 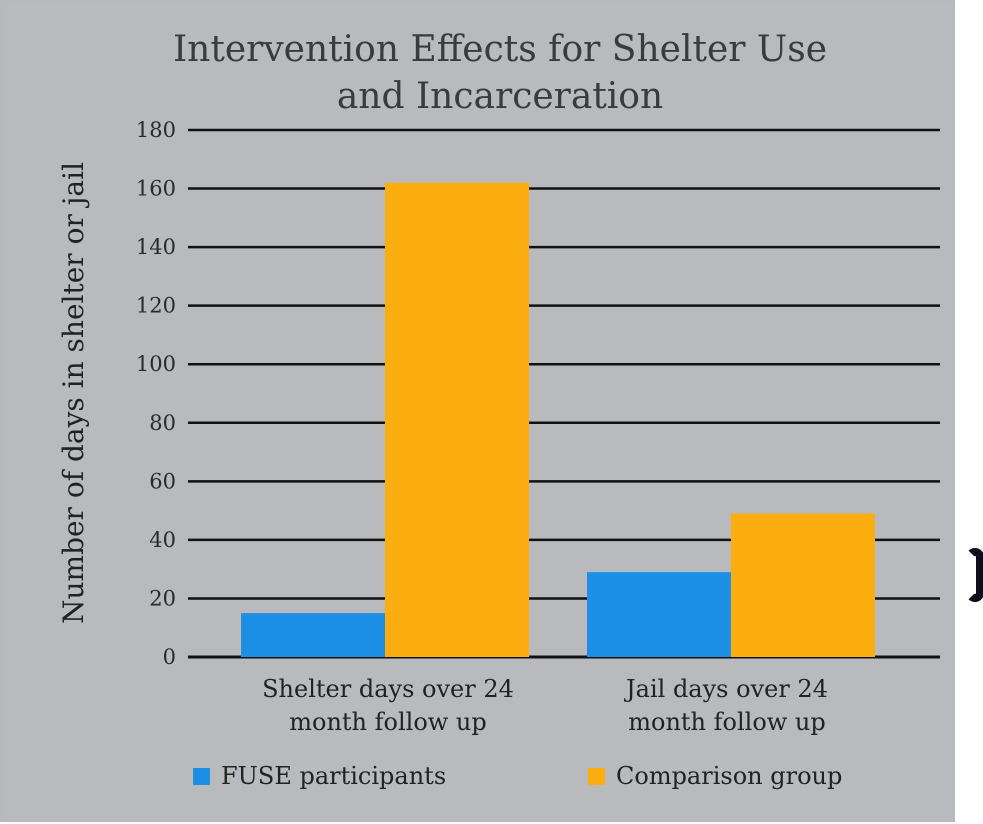 What do you see at coordinates (156, 247) in the screenshot?
I see `y-tick-label: 140` at bounding box center [156, 247].